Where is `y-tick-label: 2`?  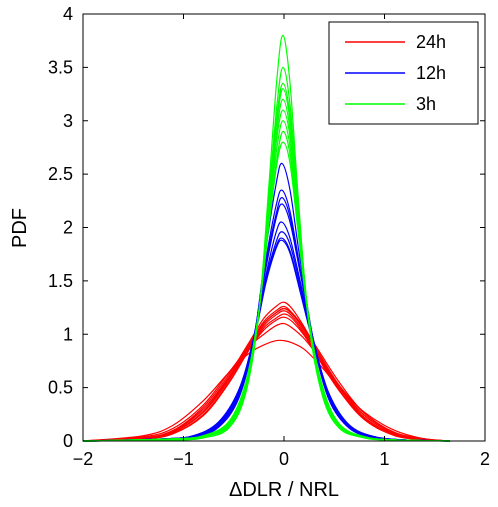
y-tick-label: 2 is located at coordinates (68, 228).